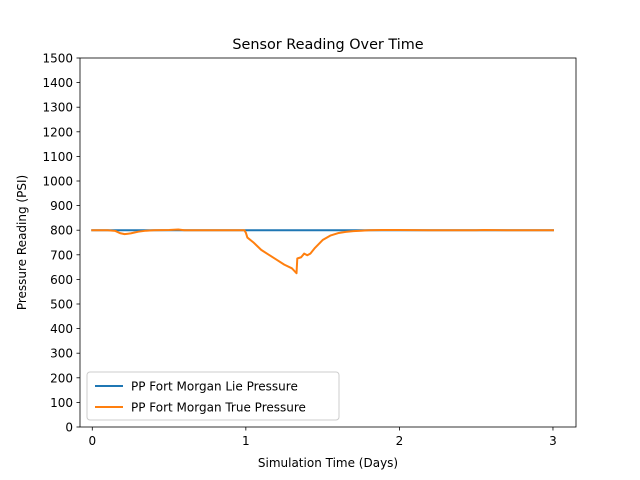 This screenshot has width=640, height=480. Describe the element at coordinates (57, 108) in the screenshot. I see `y-tick-label: 1300` at that location.